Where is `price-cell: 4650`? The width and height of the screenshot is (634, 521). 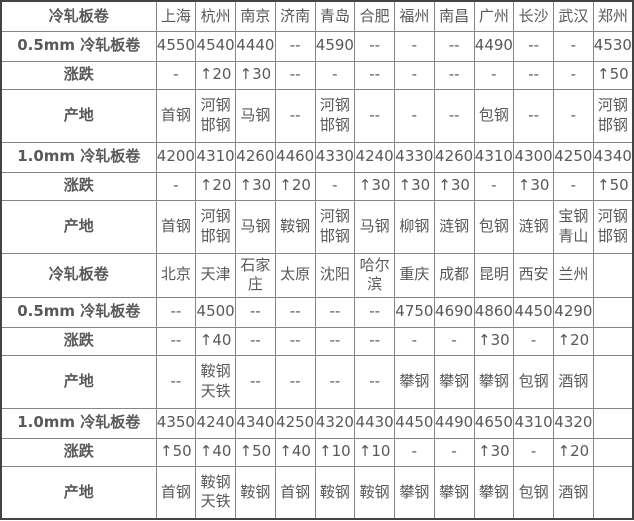
price-cell: 4650 is located at coordinates (494, 423).